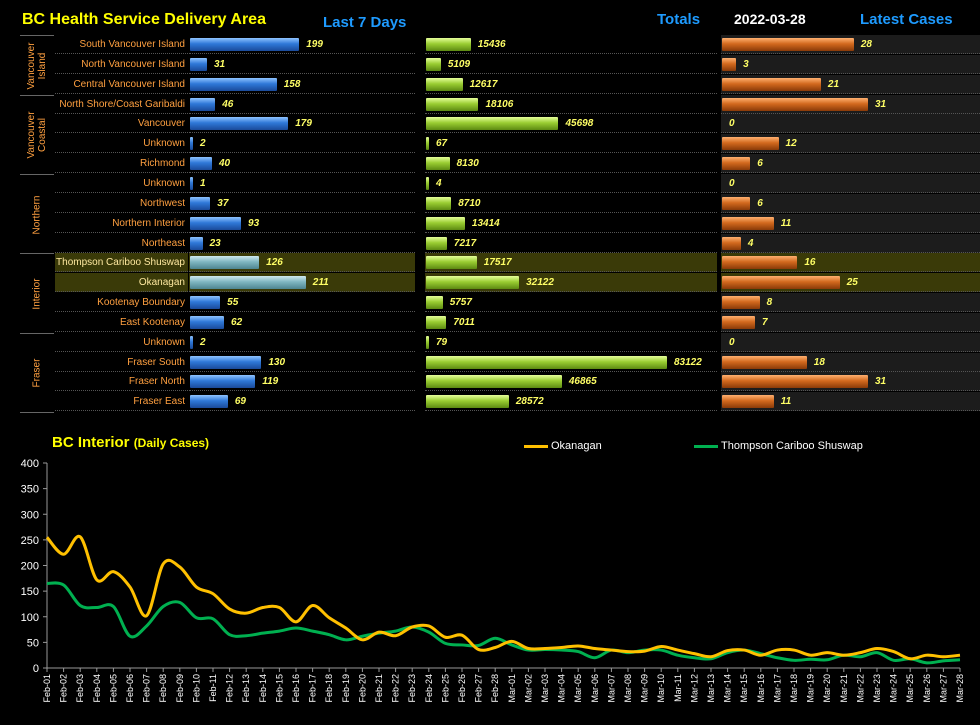  What do you see at coordinates (233, 303) in the screenshot?
I see `last-7-days-value: 55` at bounding box center [233, 303].